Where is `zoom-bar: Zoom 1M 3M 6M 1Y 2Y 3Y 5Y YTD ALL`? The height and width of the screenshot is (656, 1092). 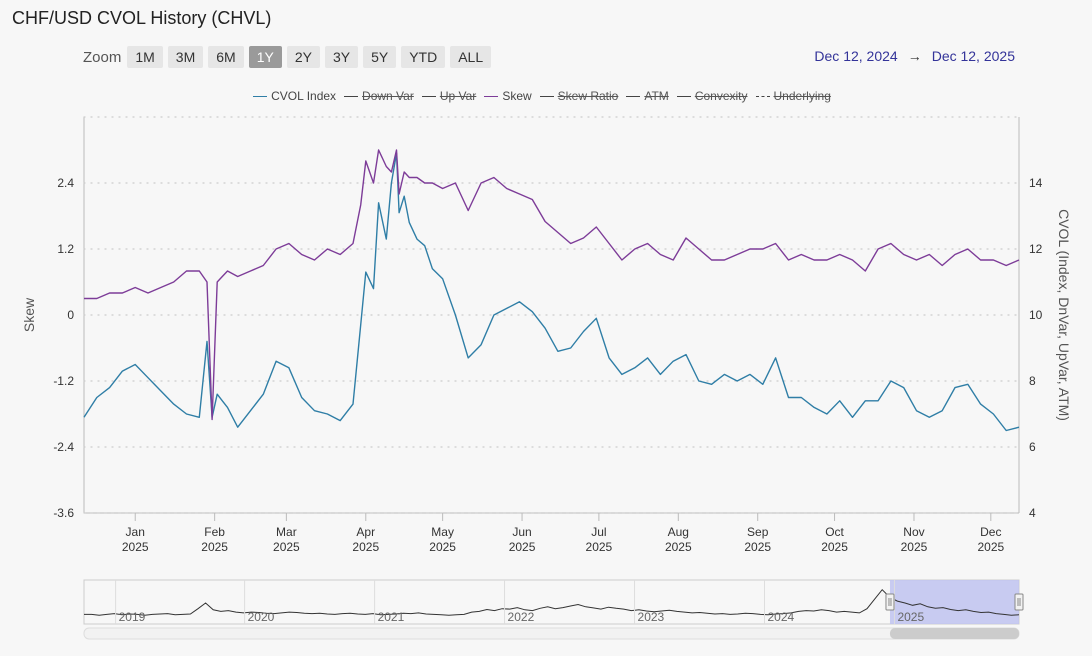 zoom-bar: Zoom 1M 3M 6M 1Y 2Y 3Y 5Y YTD ALL is located at coordinates (289, 57).